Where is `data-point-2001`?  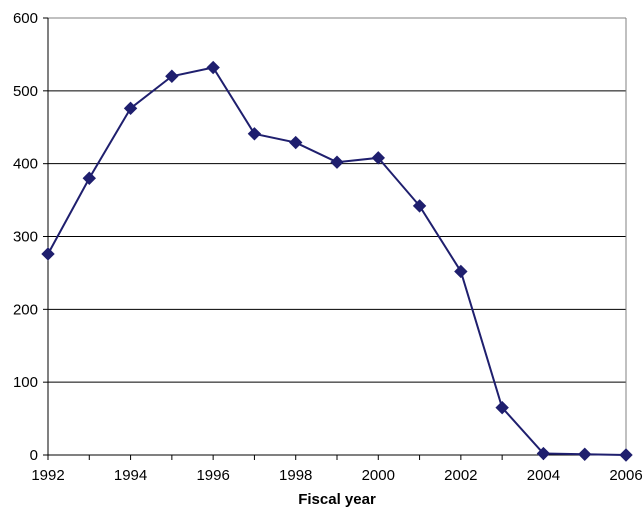 data-point-2001 is located at coordinates (419, 206).